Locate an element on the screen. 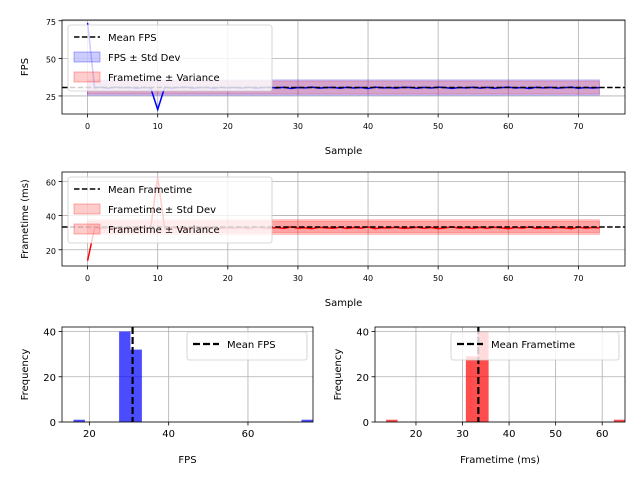  y-tick-label: 60 is located at coordinates (51, 182).